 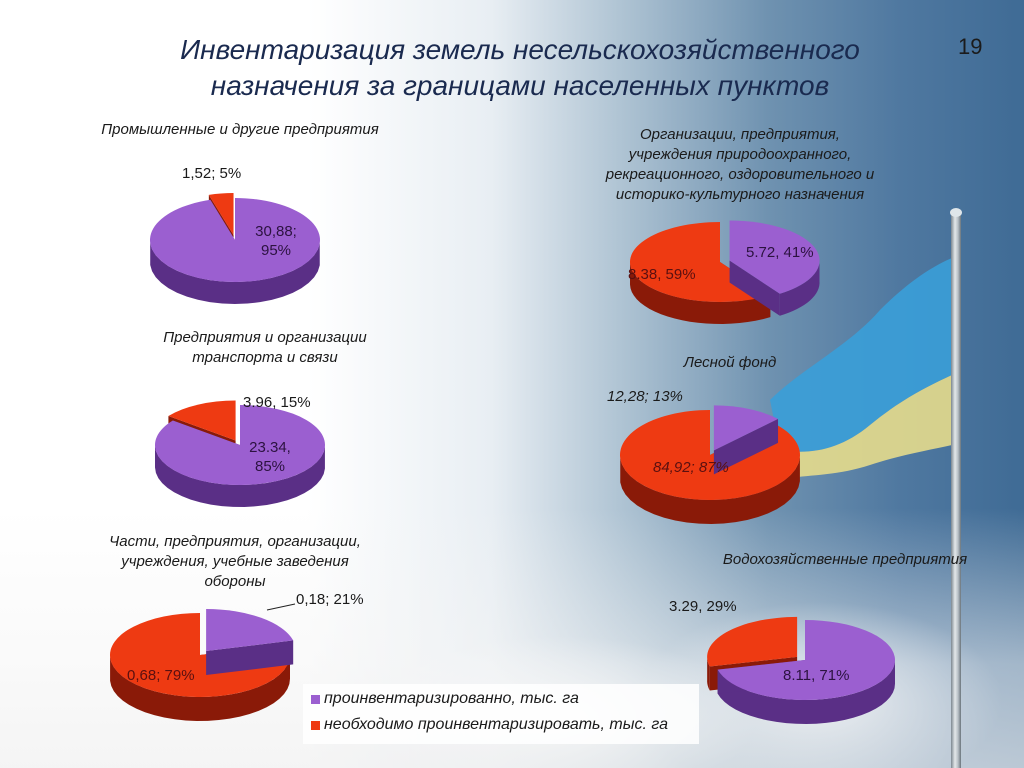 I want to click on chart5-label-to-inventory: 0,68; 79%, so click(x=161, y=675).